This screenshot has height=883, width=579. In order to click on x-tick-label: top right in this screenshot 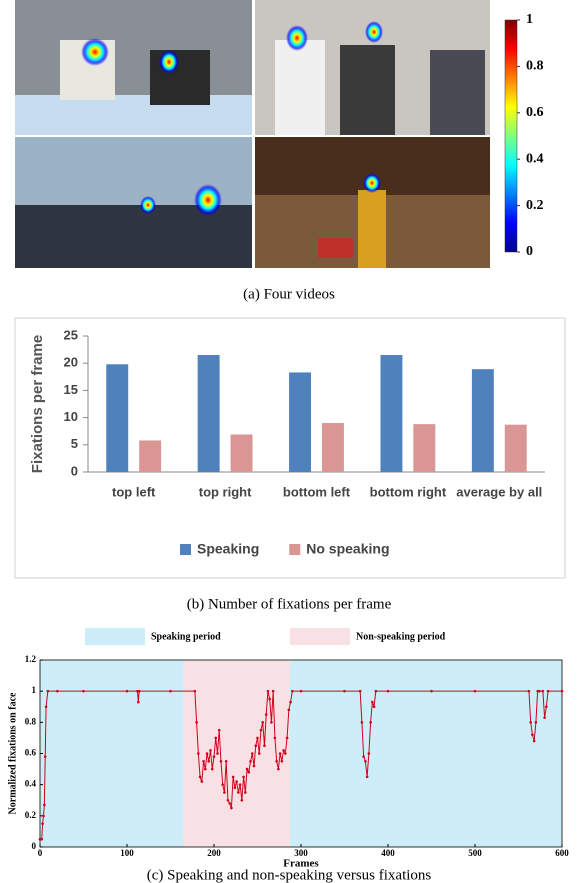, I will do `click(225, 491)`.